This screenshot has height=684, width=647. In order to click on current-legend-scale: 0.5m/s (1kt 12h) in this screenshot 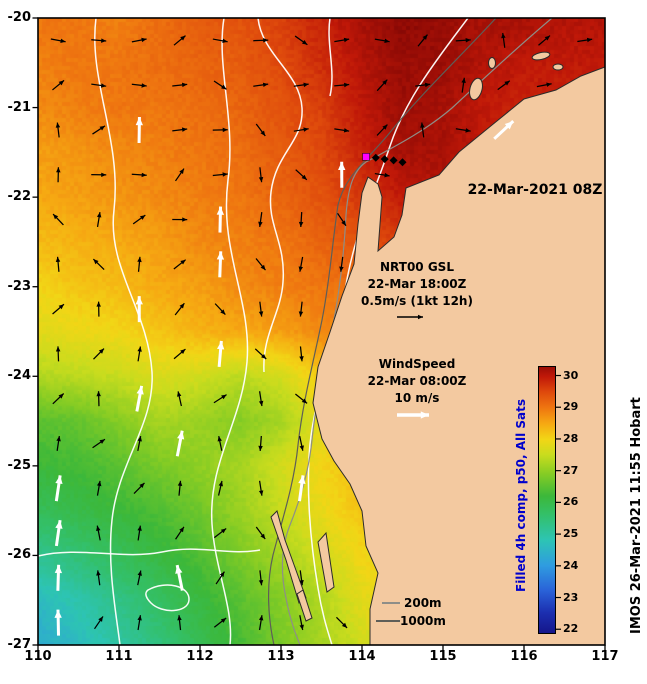, I will do `click(417, 301)`.